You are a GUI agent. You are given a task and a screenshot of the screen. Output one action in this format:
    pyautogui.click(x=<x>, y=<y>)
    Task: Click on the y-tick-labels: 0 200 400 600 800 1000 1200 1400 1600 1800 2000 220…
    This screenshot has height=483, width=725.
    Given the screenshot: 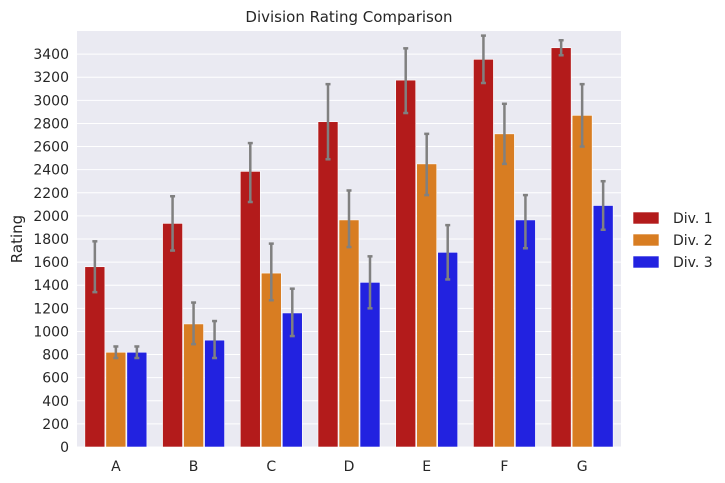 What is the action you would take?
    pyautogui.click(x=51, y=251)
    